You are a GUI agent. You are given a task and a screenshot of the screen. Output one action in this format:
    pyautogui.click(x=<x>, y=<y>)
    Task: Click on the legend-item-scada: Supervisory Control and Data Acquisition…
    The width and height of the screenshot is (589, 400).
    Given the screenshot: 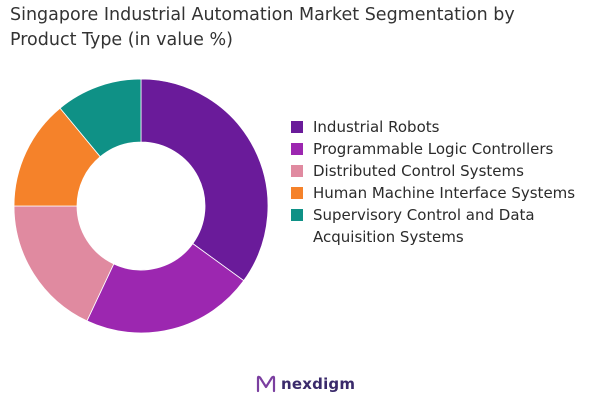 What is the action you would take?
    pyautogui.click(x=437, y=226)
    